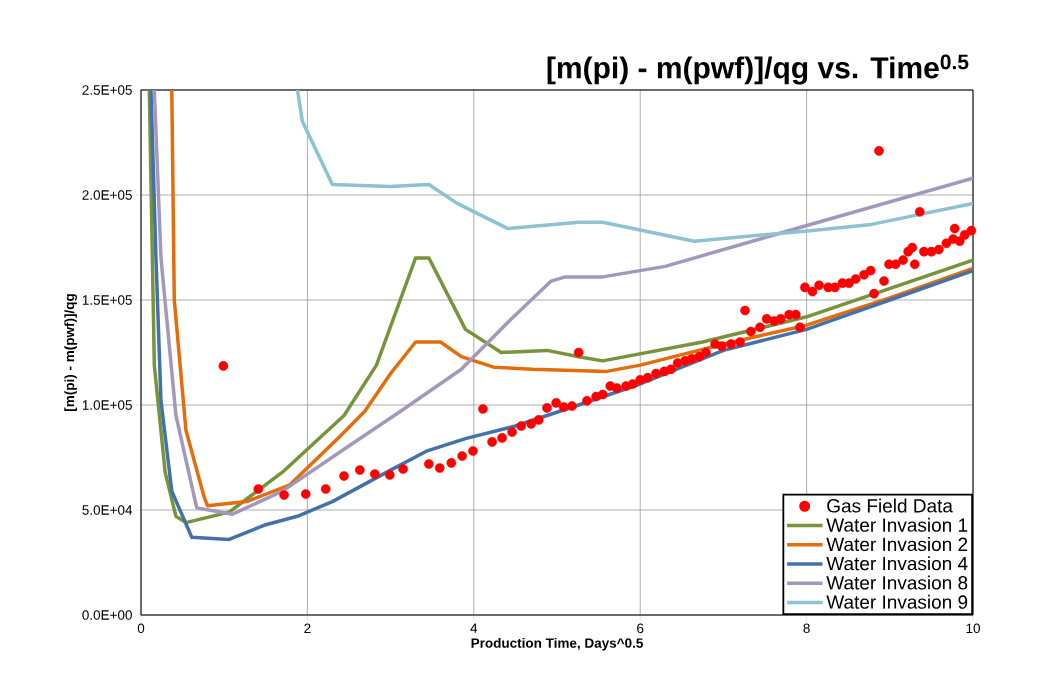  Describe the element at coordinates (897, 563) in the screenshot. I see `legend-label: Water Invasion 4` at that location.